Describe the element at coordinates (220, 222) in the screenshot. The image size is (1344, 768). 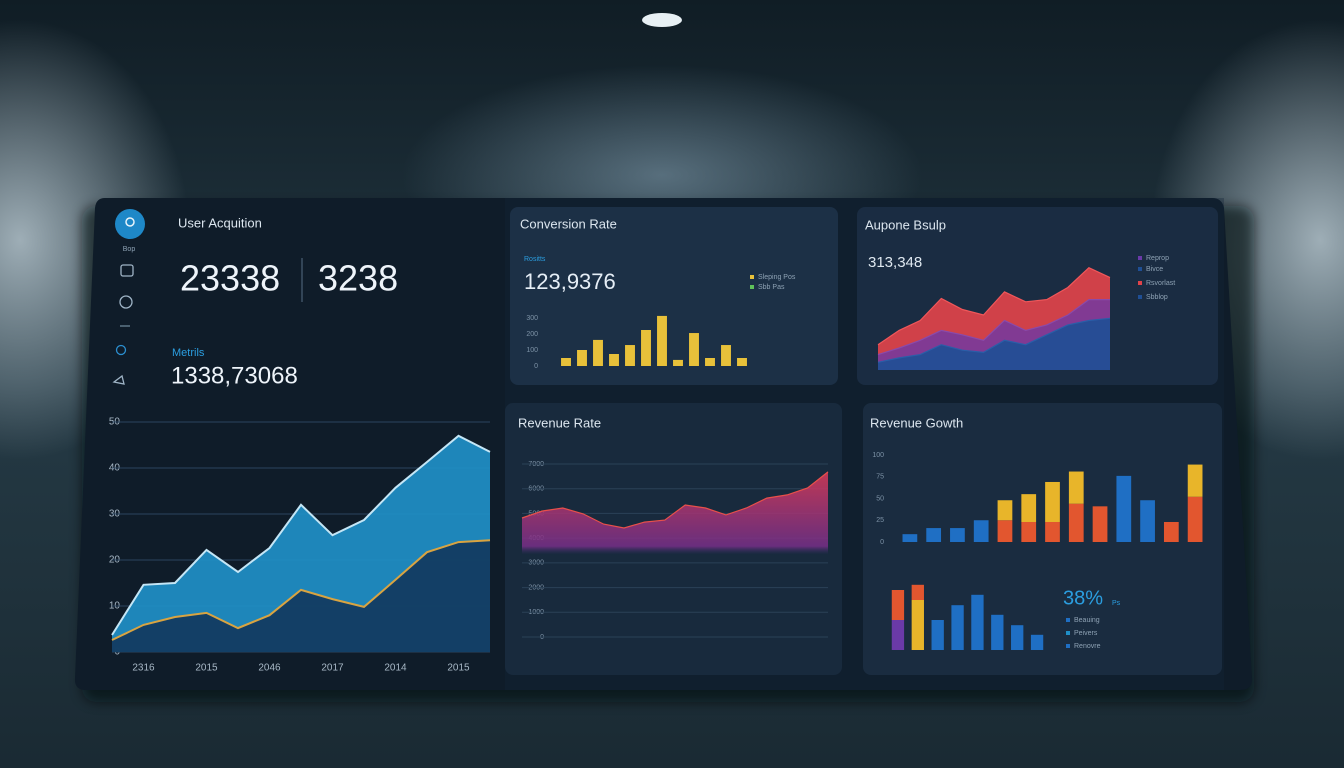
I see `panel-title: User Acquition` at that location.